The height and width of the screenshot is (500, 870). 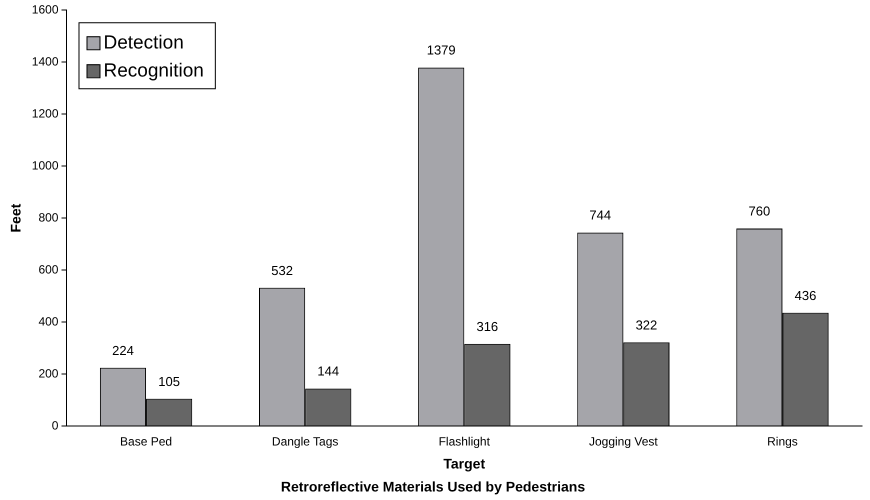 I want to click on data-label: 744, so click(x=600, y=215).